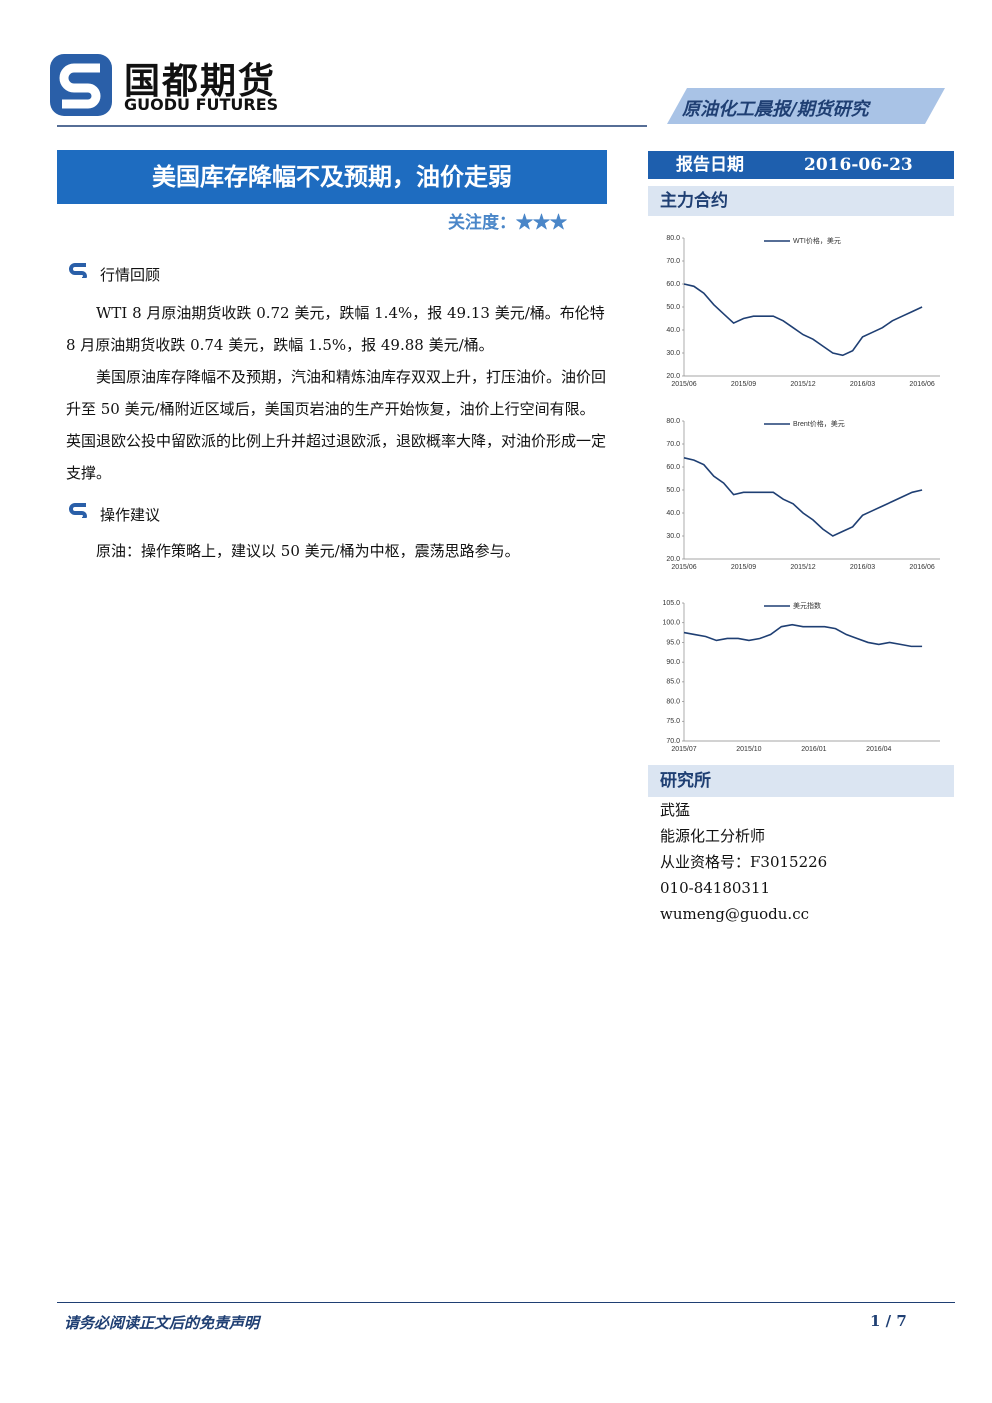 This screenshot has height=1403, width=992. I want to click on disclaimer: 请务必阅读正文后的免责声明, so click(162, 1323).